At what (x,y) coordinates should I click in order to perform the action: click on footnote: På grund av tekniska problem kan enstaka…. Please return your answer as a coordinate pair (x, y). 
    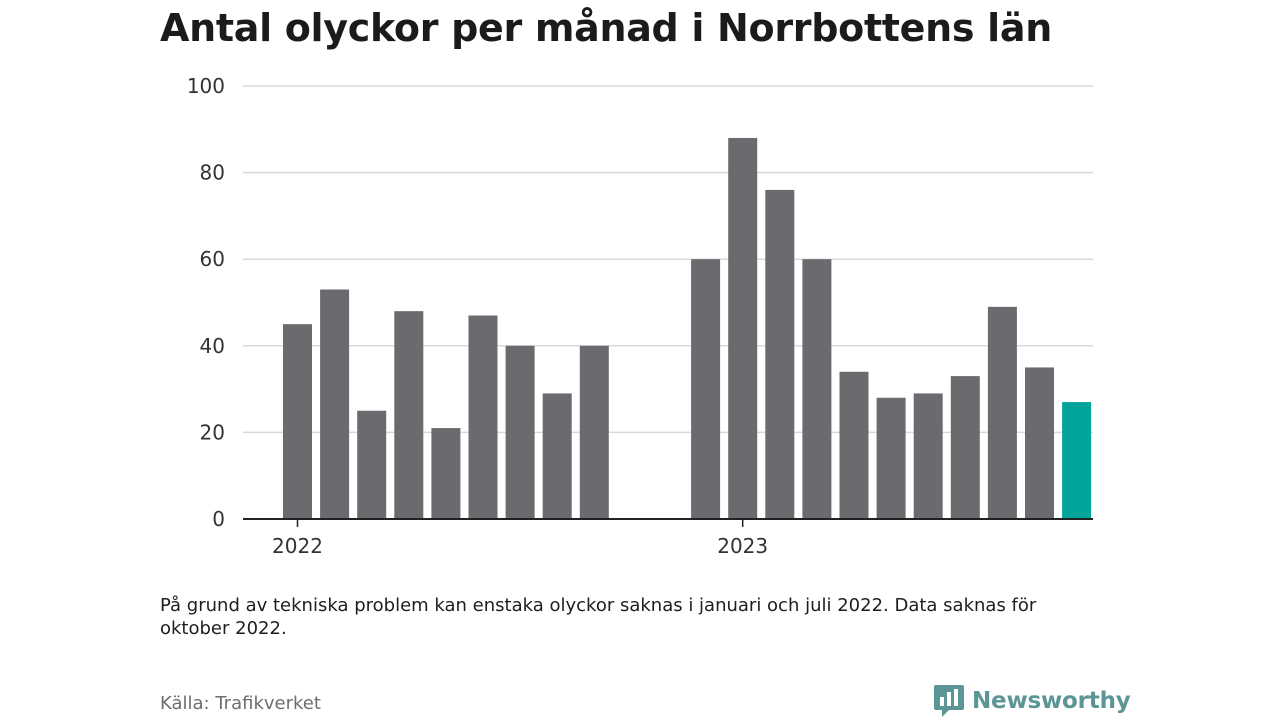
    Looking at the image, I should click on (598, 617).